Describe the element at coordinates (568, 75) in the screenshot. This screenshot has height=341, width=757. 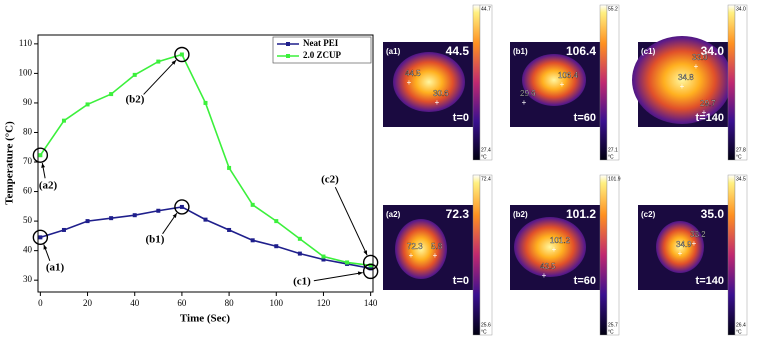
I see `spot-label: 106.4` at that location.